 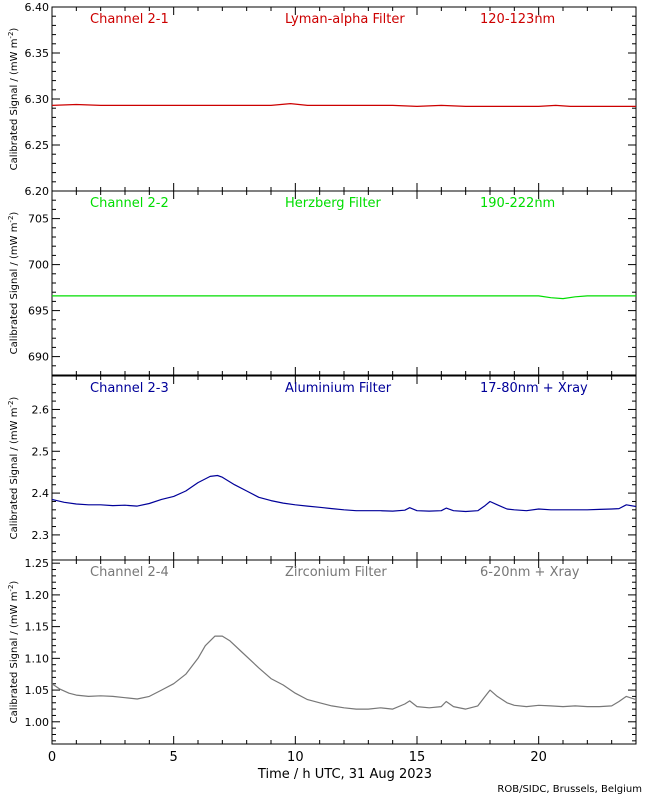 I want to click on y-tick-label: 700, so click(x=38, y=265).